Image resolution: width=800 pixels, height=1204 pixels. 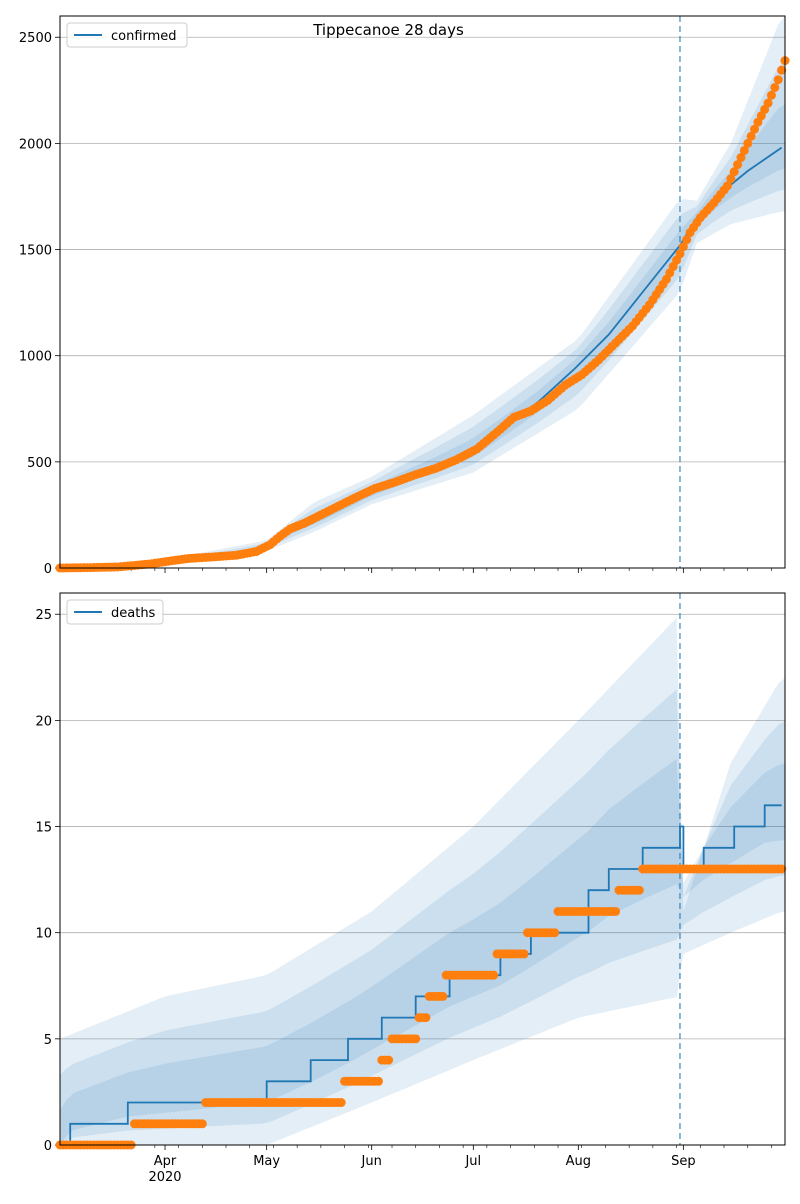 I want to click on legend-label: confirmed, so click(x=144, y=36).